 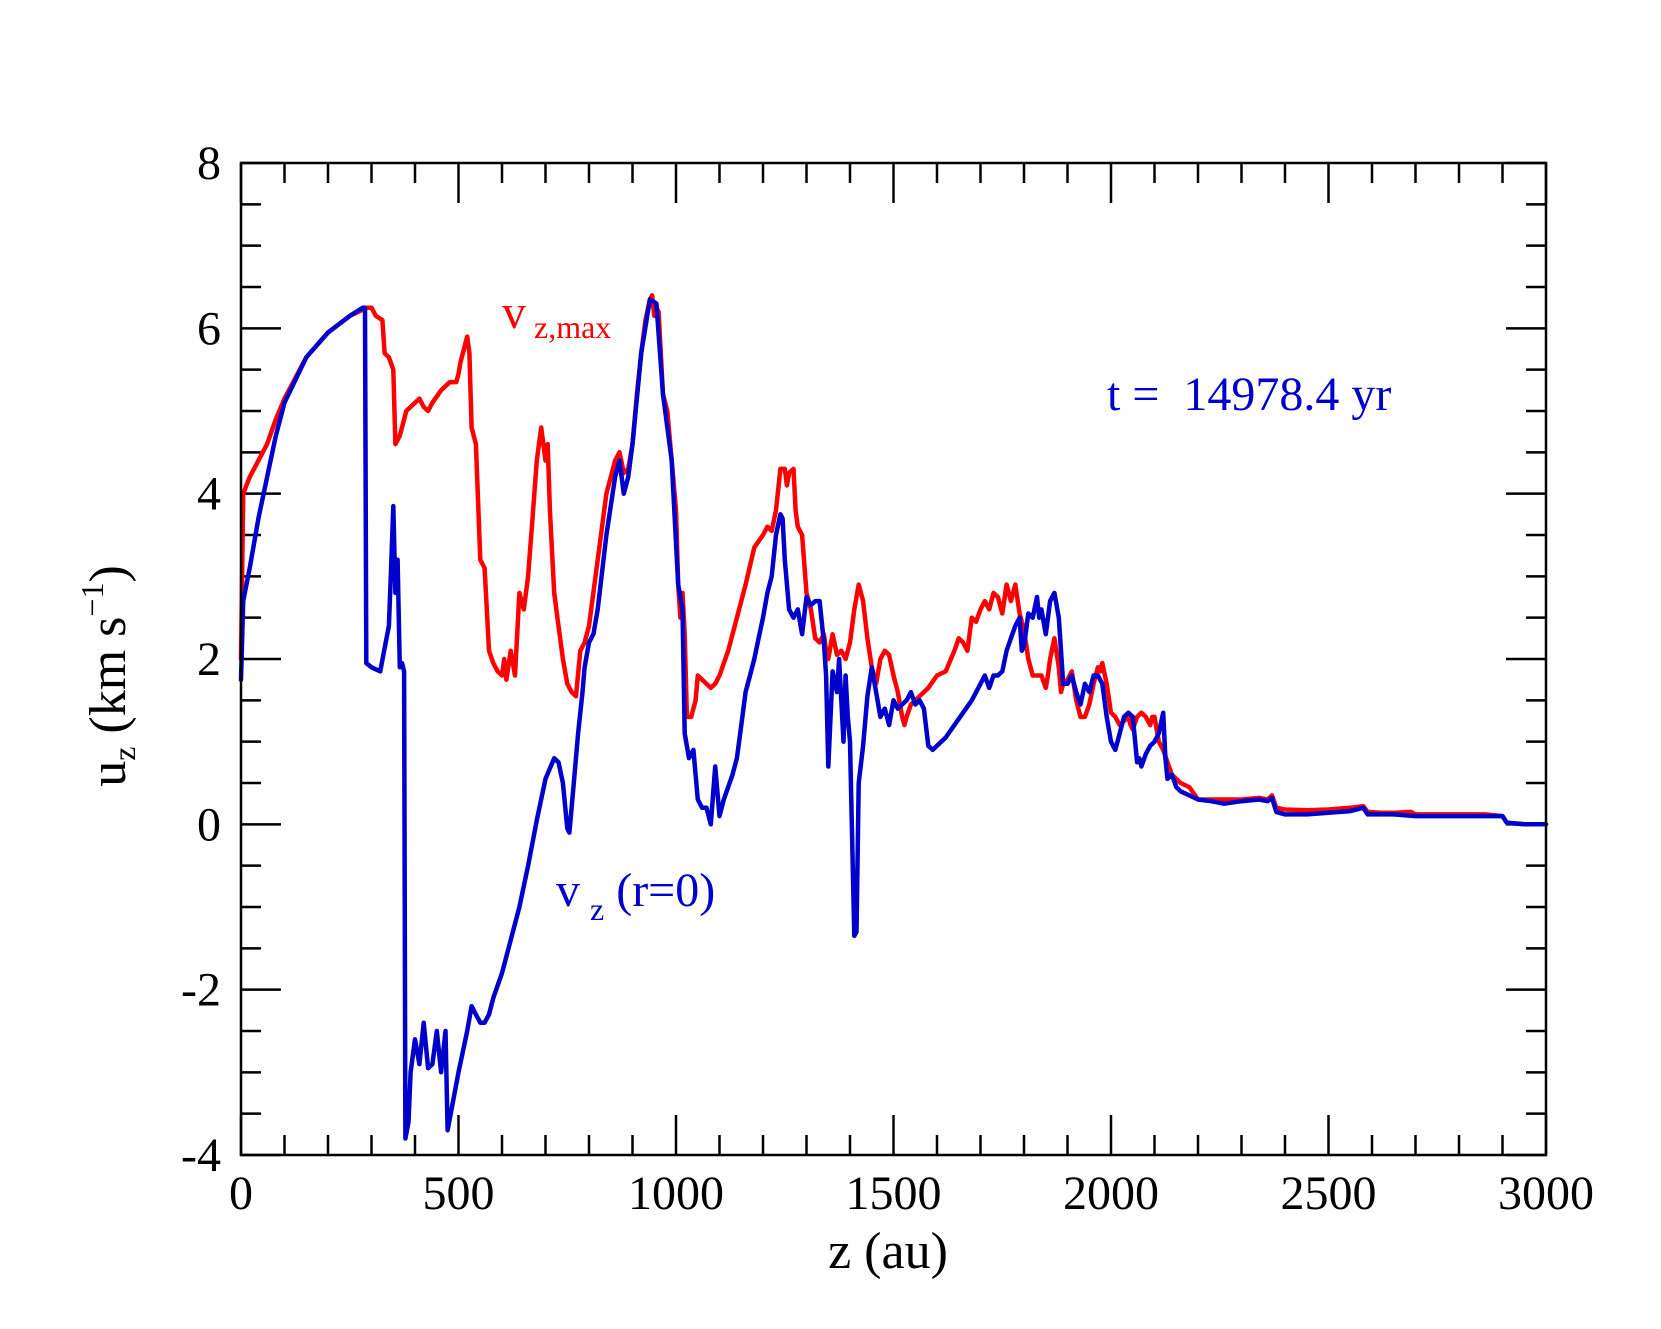 I want to click on vmax-series-label-sub: z,max, so click(x=572, y=327).